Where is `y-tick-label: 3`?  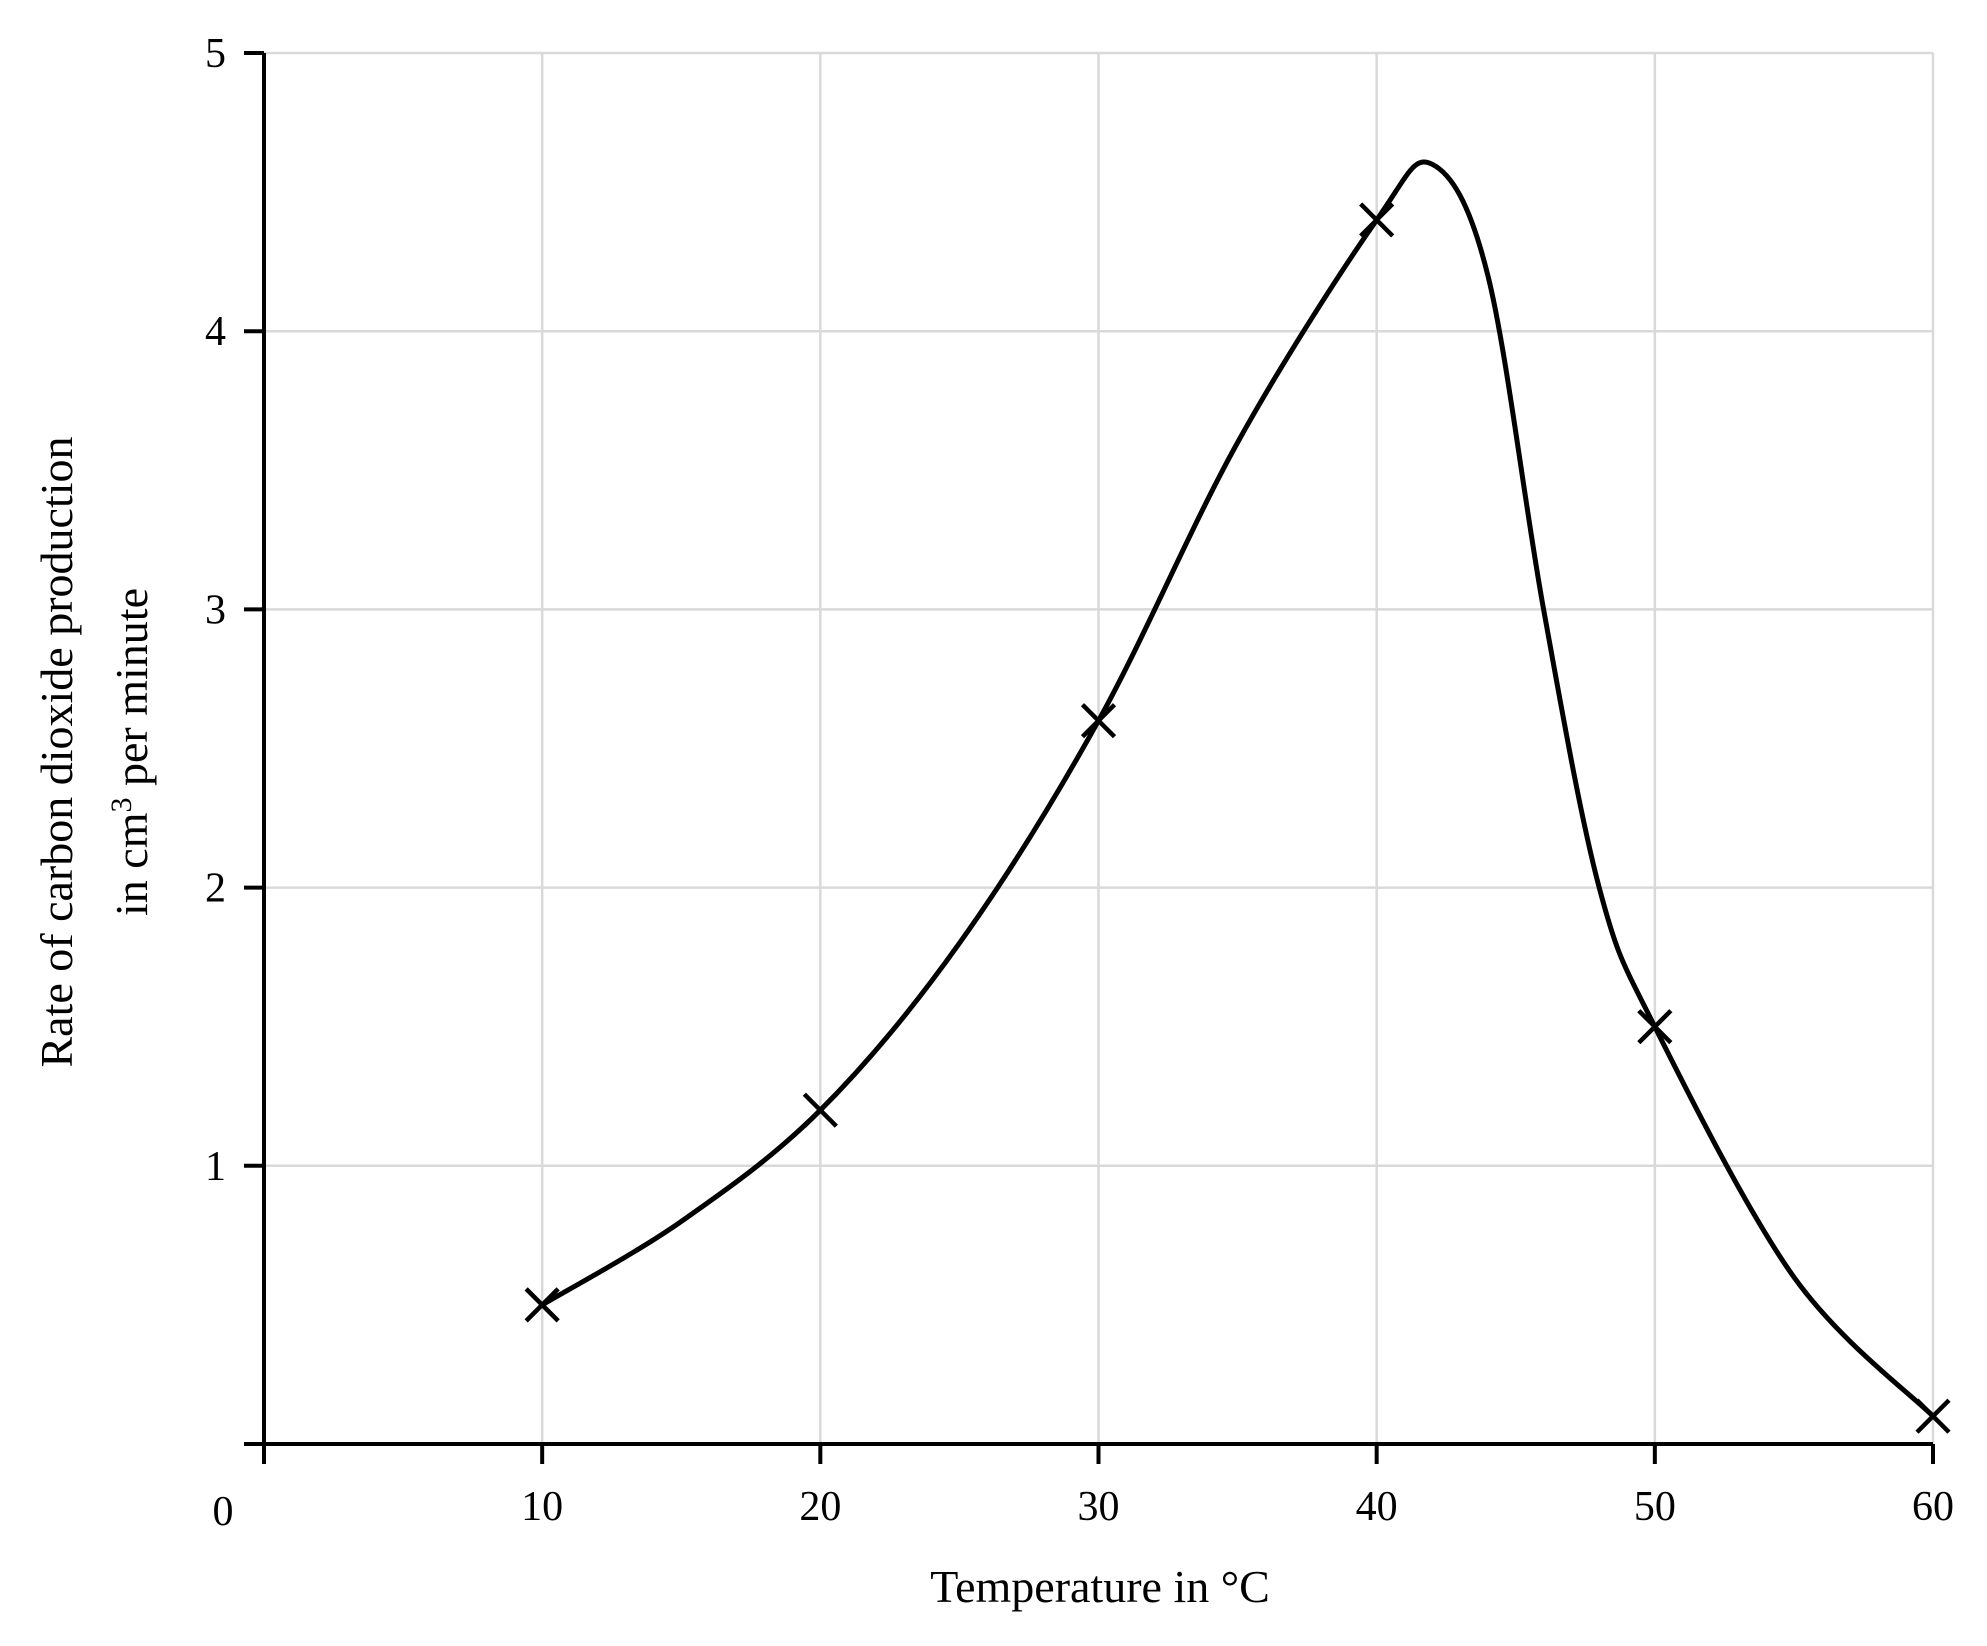
y-tick-label: 3 is located at coordinates (215, 610).